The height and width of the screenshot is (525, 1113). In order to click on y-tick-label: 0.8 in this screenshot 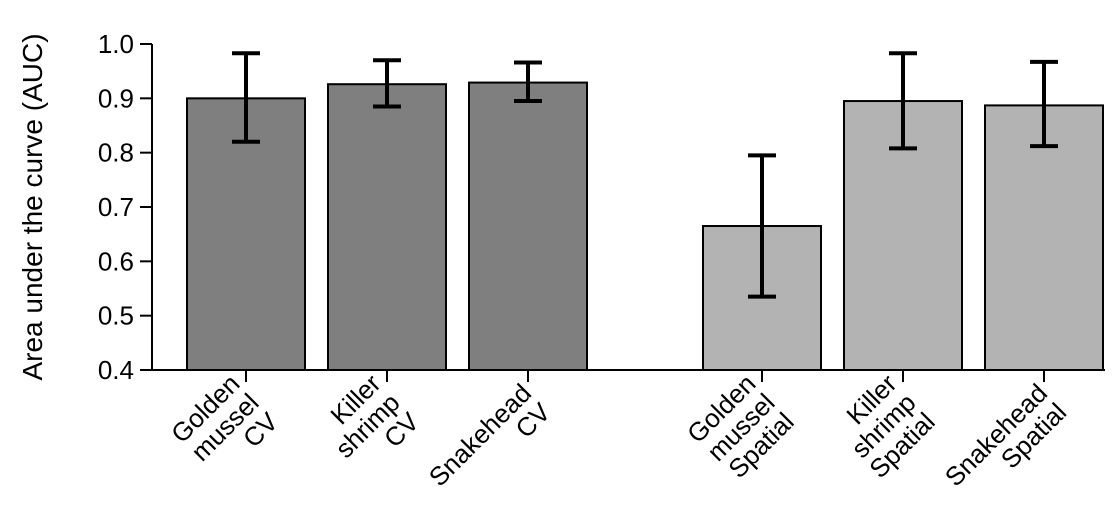, I will do `click(116, 153)`.